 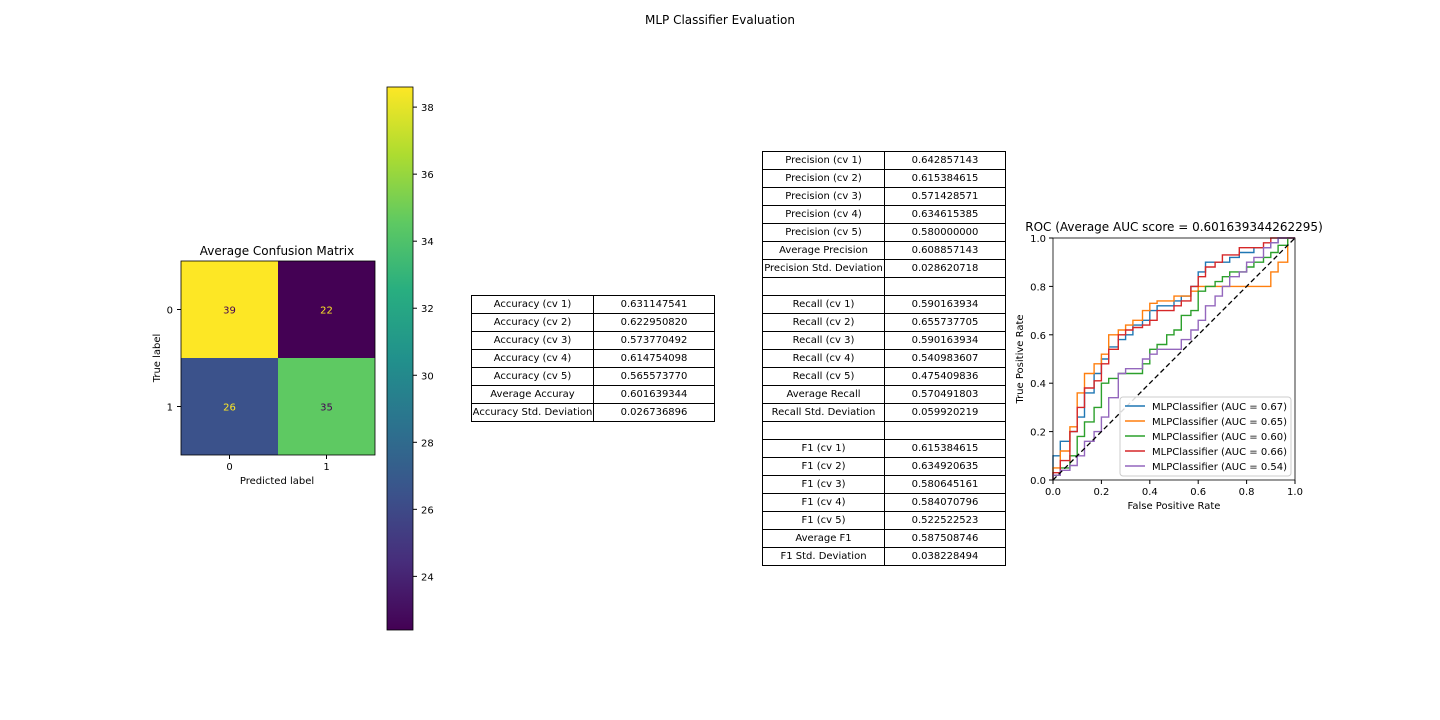 What do you see at coordinates (1020, 359) in the screenshot?
I see `roc-ylabel: True Positive Rate` at bounding box center [1020, 359].